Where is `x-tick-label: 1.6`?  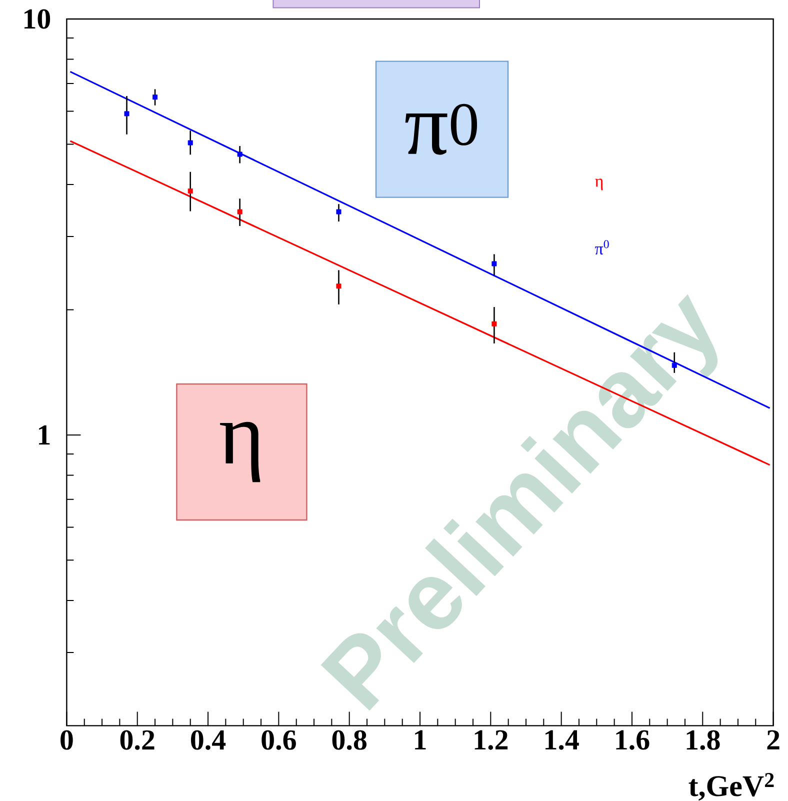
x-tick-label: 1.6 is located at coordinates (633, 740).